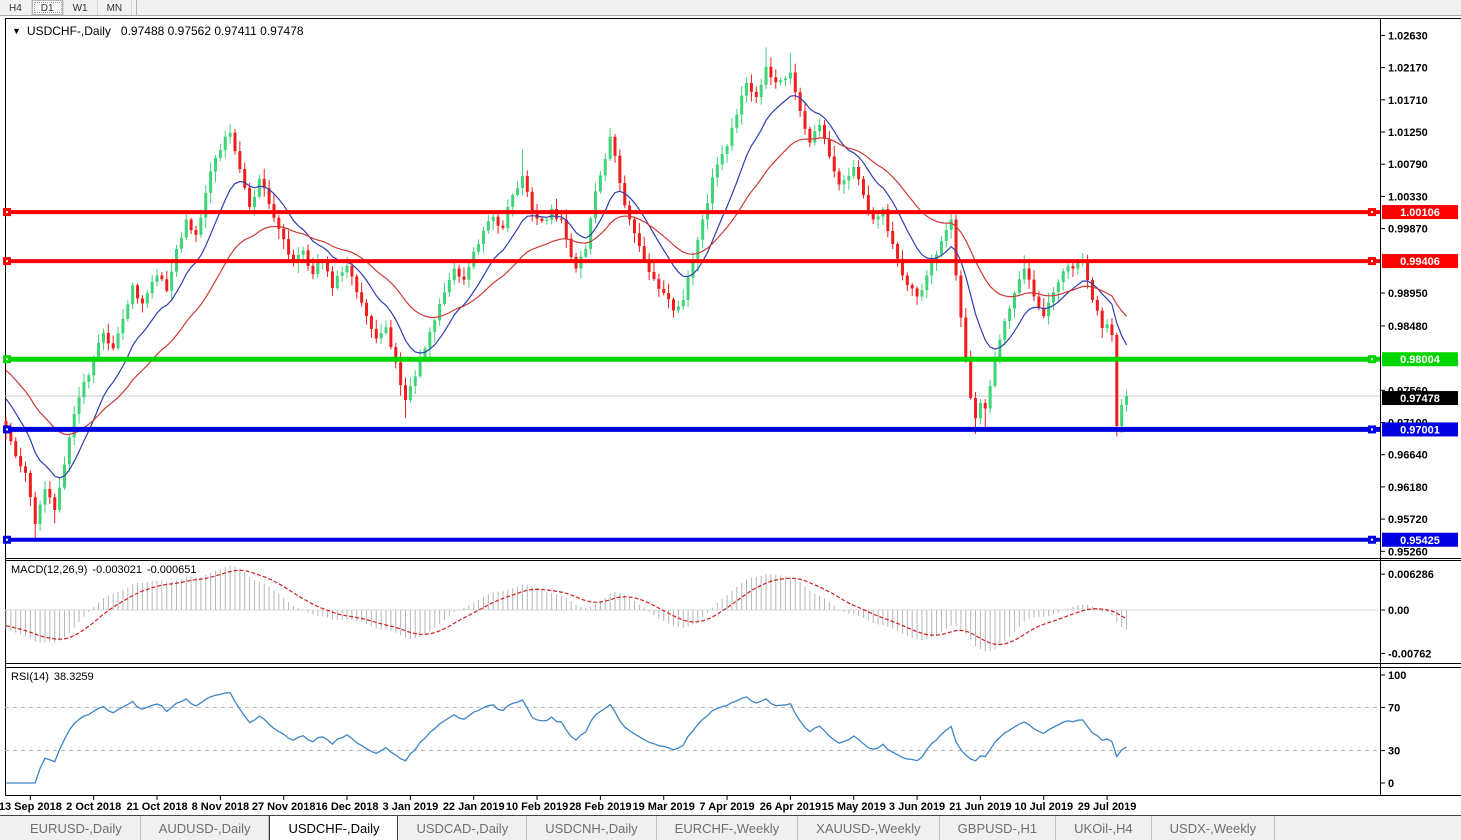  What do you see at coordinates (115, 7) in the screenshot?
I see `timeframe-button-mn: MN` at bounding box center [115, 7].